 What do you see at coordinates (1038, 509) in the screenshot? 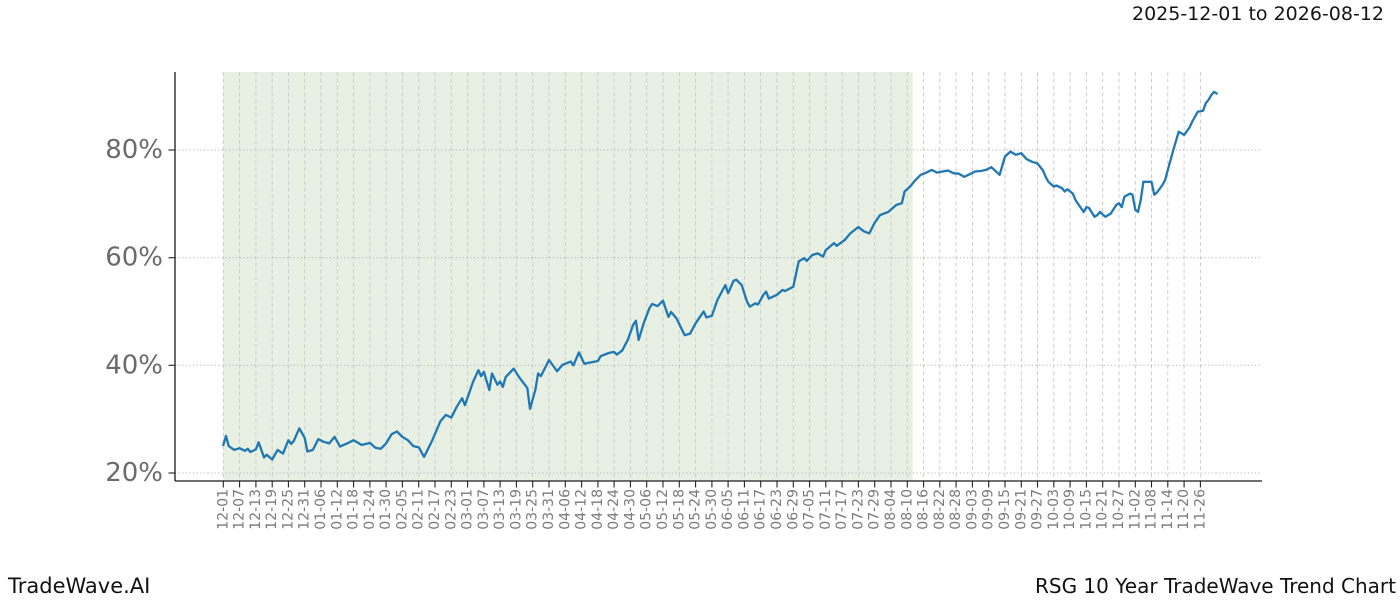
I see `x-tick-label: 09-27` at bounding box center [1038, 509].